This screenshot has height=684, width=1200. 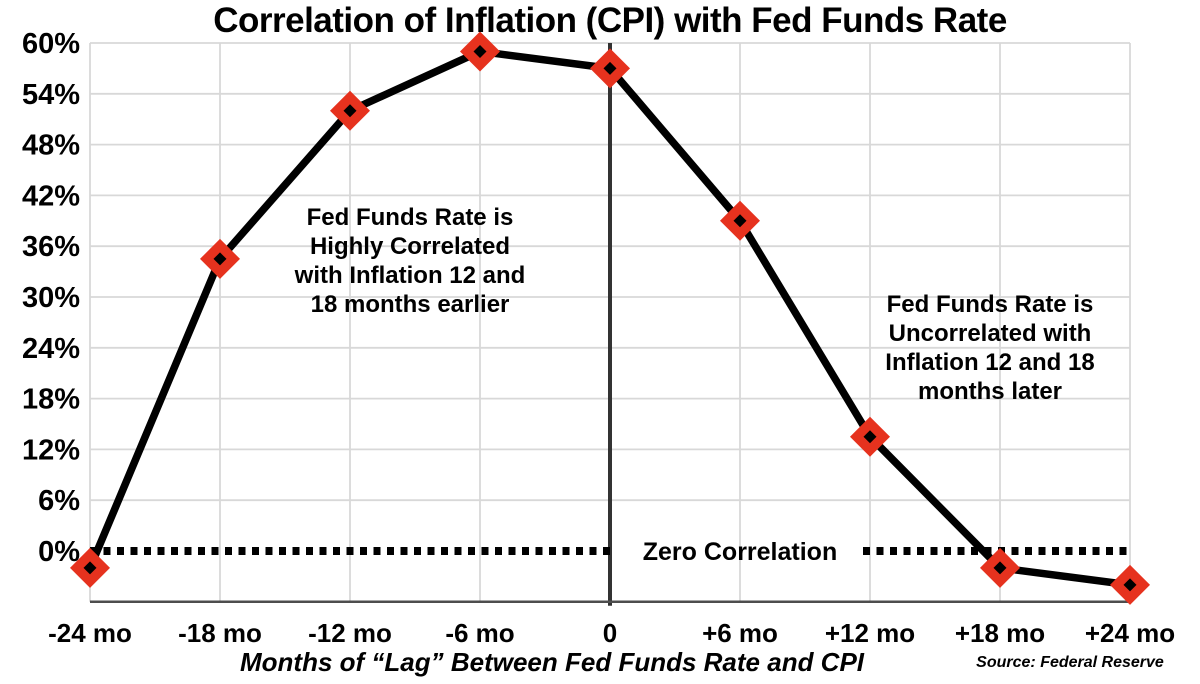 What do you see at coordinates (350, 633) in the screenshot?
I see `x-tick-label: -12 mo` at bounding box center [350, 633].